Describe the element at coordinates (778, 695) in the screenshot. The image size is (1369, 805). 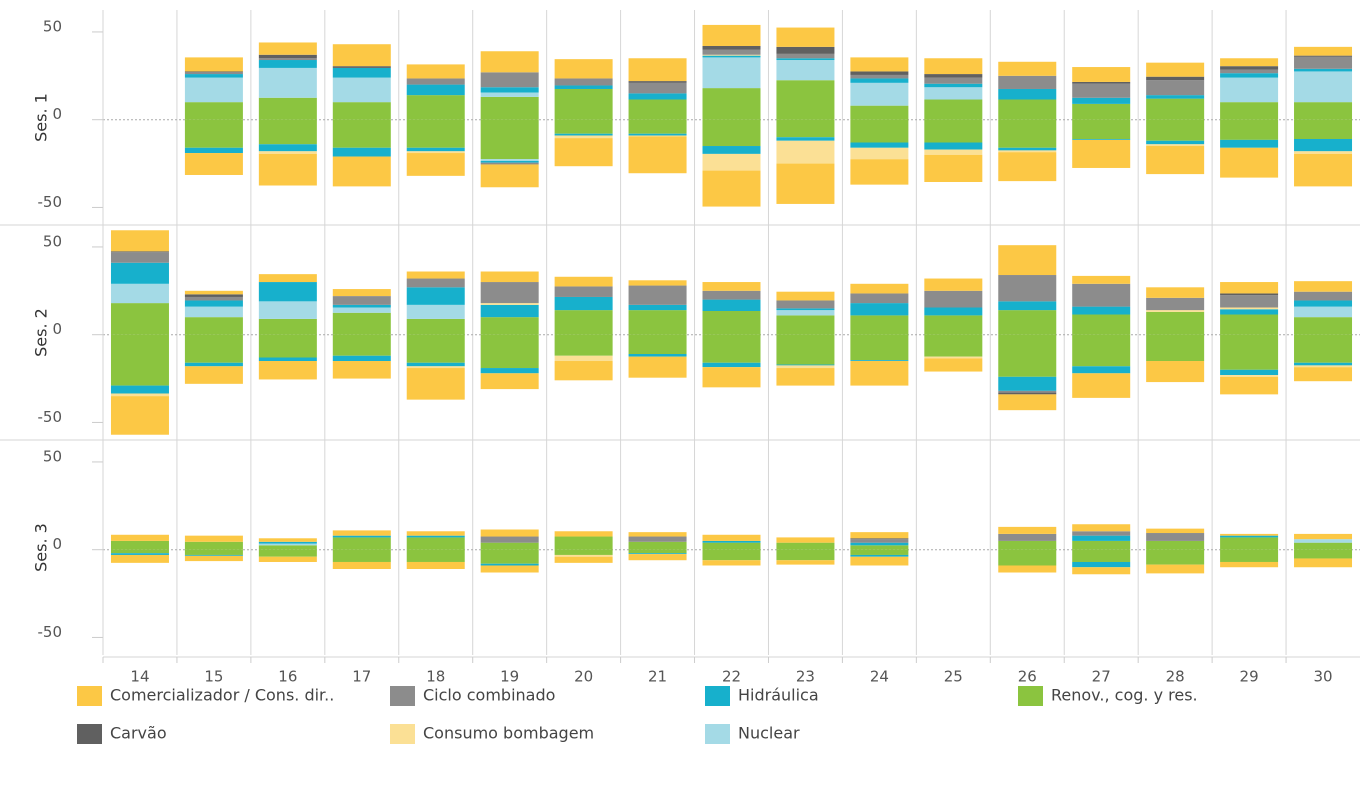
I see `legend-label: Hidráulica` at that location.